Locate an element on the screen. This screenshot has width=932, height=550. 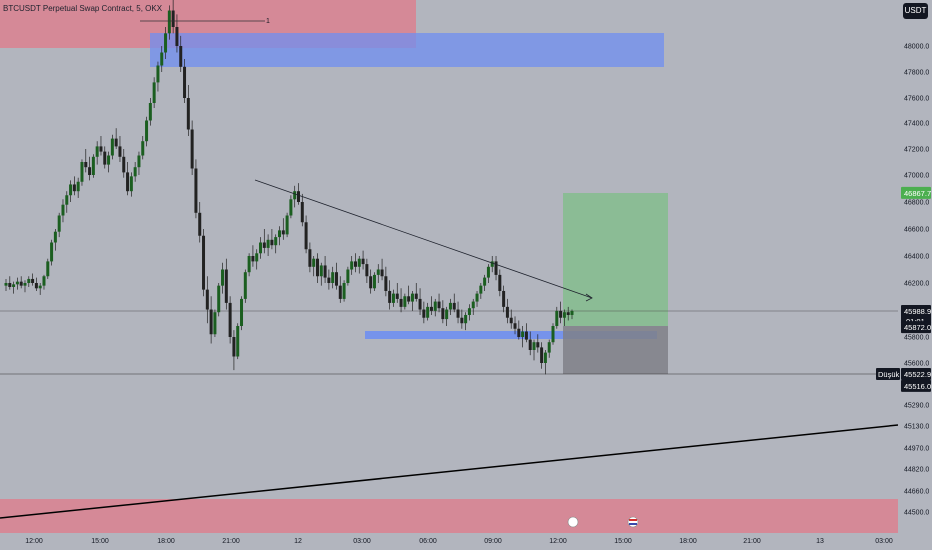
flag-stripe-icon is located at coordinates (633, 524).